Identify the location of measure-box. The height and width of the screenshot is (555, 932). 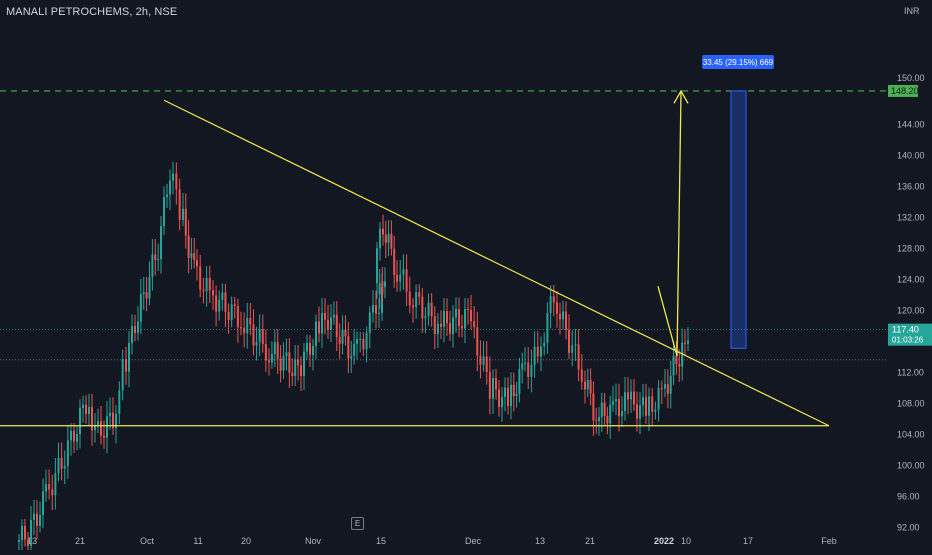
(738, 219).